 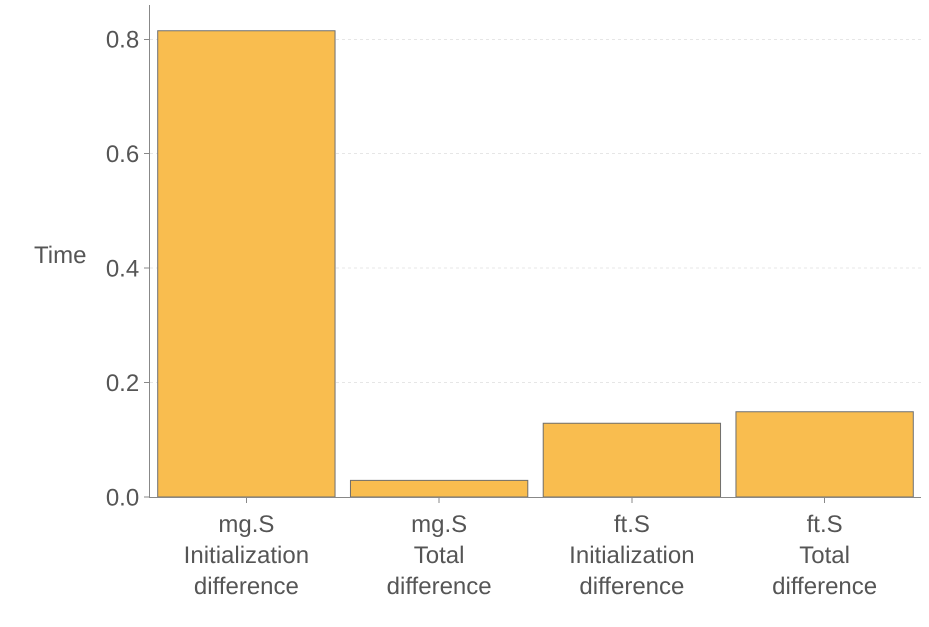 What do you see at coordinates (123, 154) in the screenshot?
I see `y-tick-label: 0.6` at bounding box center [123, 154].